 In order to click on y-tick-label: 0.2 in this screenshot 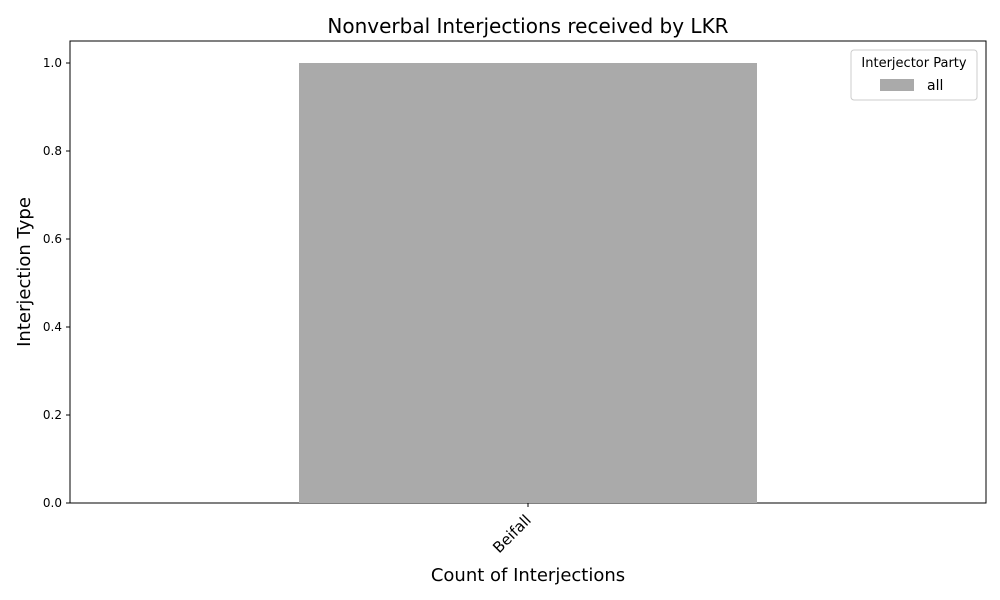, I will do `click(52, 415)`.